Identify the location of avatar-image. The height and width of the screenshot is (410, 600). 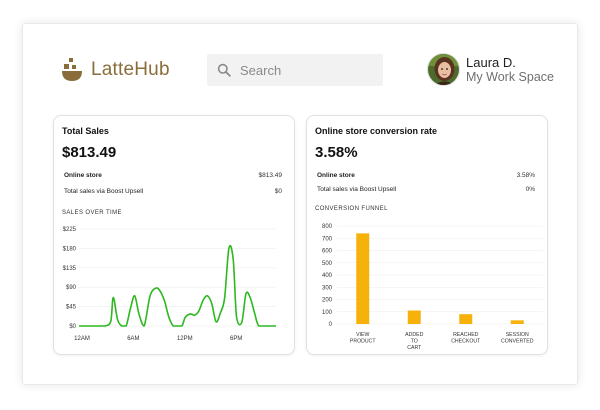
(443, 69).